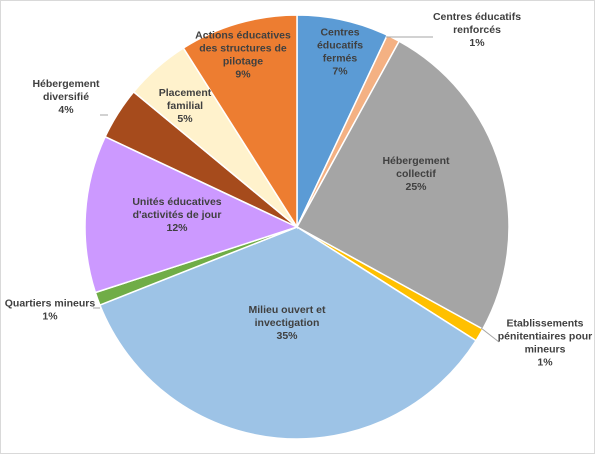 The image size is (595, 454). Describe the element at coordinates (66, 97) in the screenshot. I see `slice-label-7: Hébergement diversifié 4%` at that location.